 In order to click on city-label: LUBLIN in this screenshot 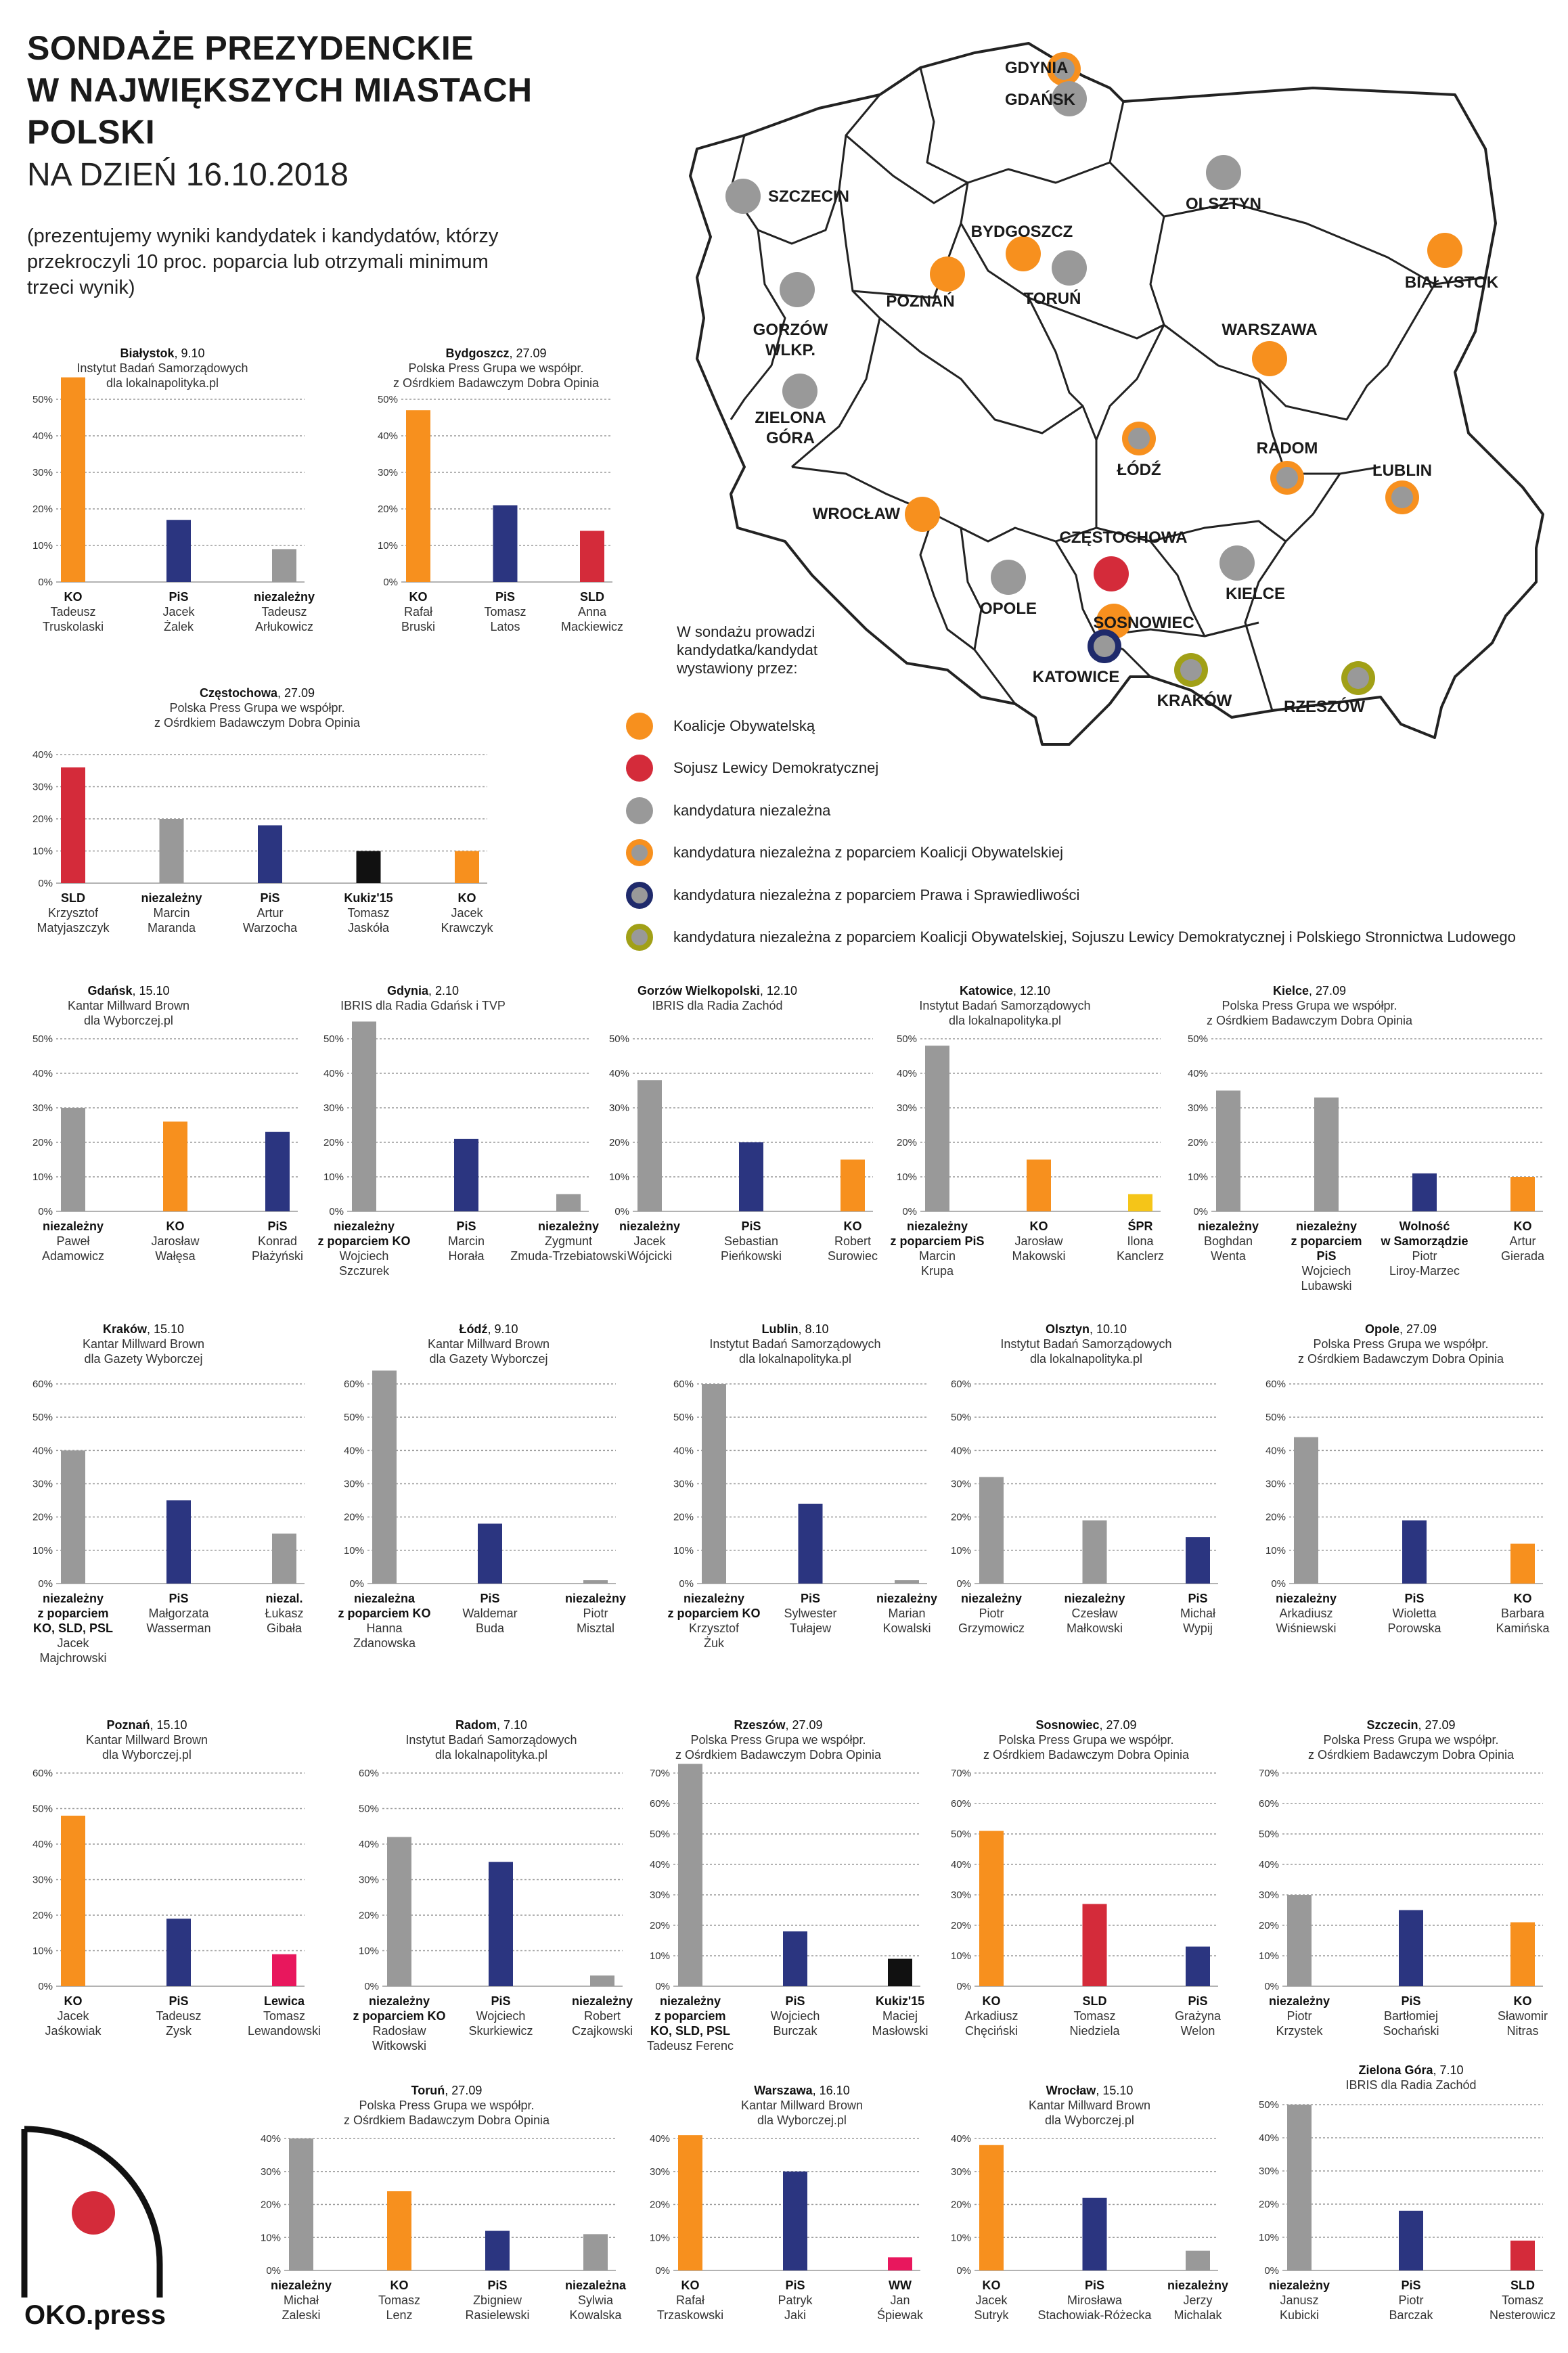, I will do `click(1402, 471)`.